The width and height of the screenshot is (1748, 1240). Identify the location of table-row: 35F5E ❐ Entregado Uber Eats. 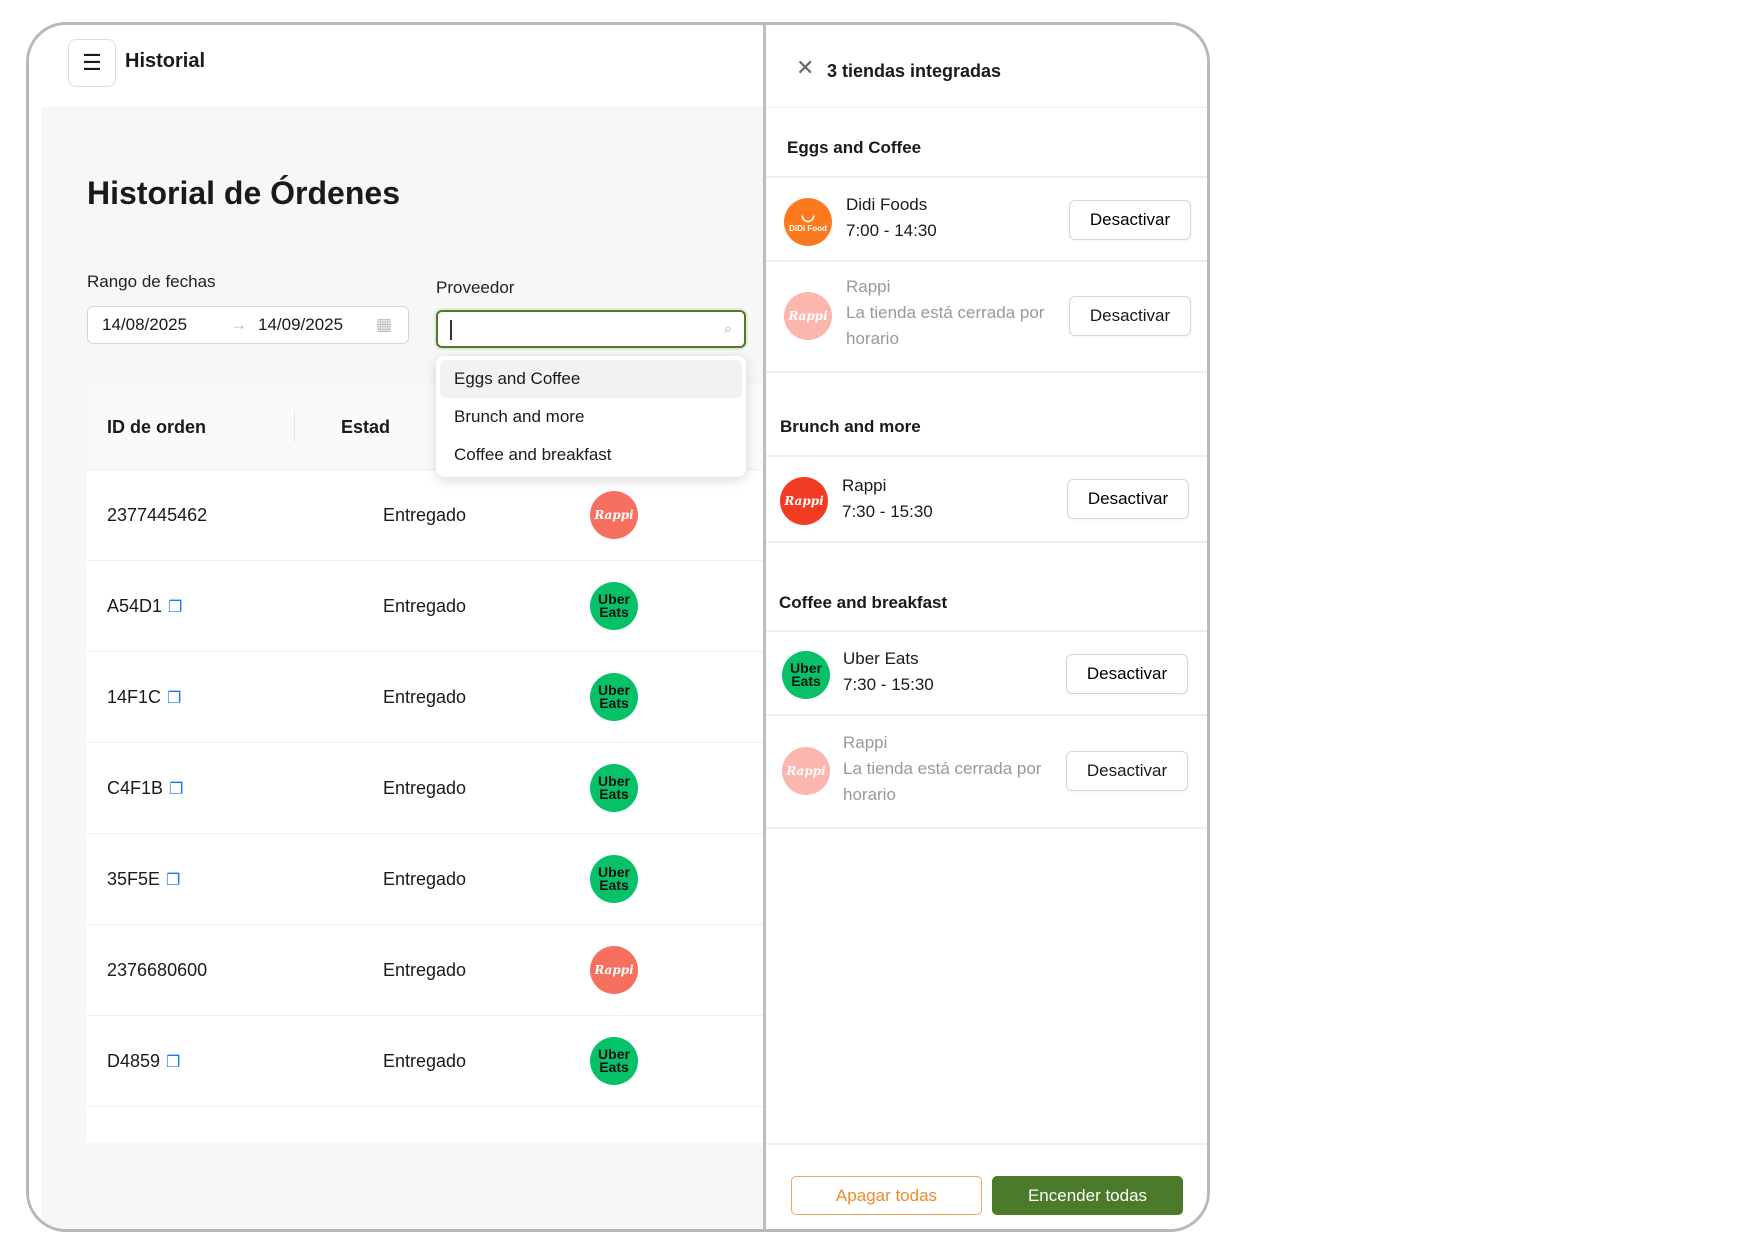
(426, 879).